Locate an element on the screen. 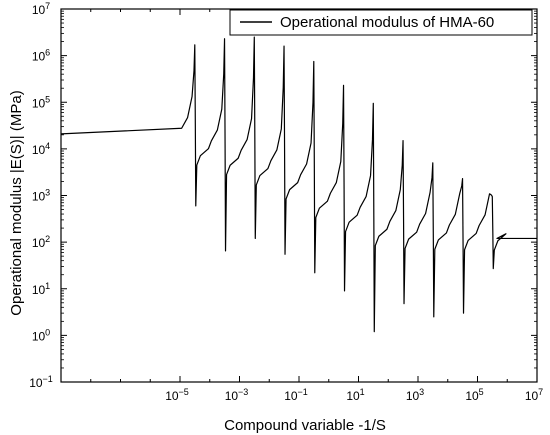  x-tick-label: 10⁻¹ is located at coordinates (296, 395).